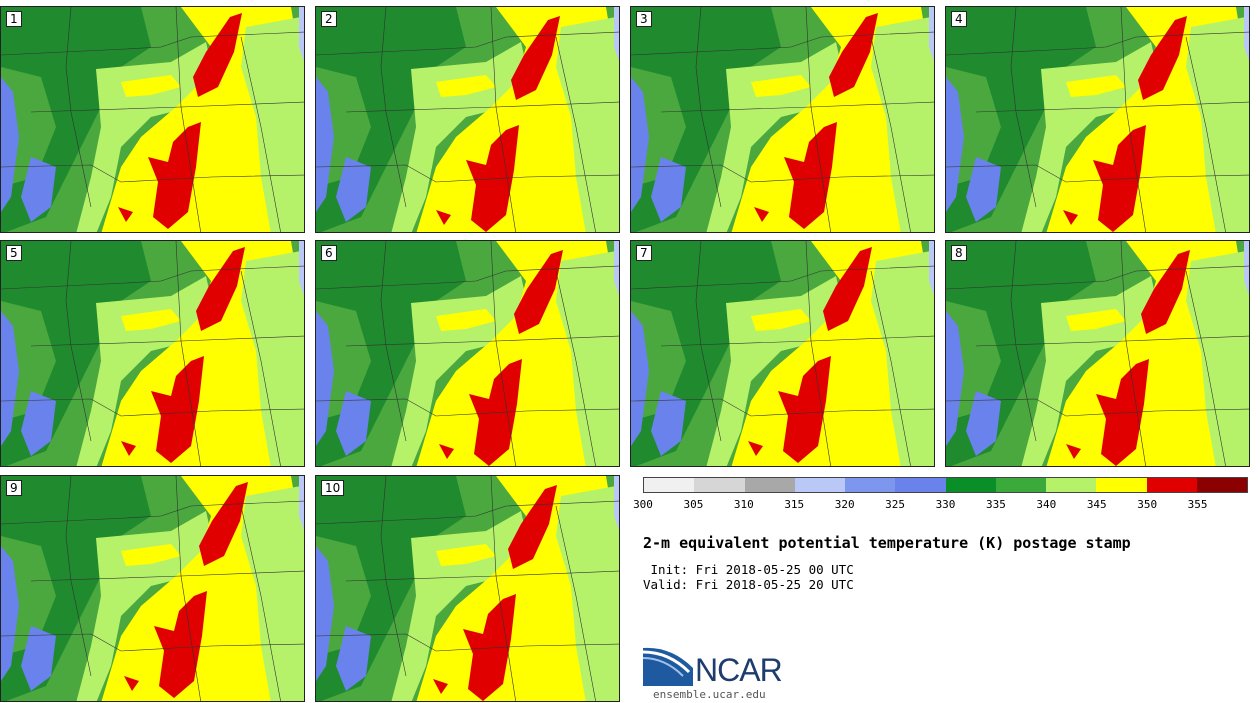  I want to click on panel-number-label: 5, so click(14, 253).